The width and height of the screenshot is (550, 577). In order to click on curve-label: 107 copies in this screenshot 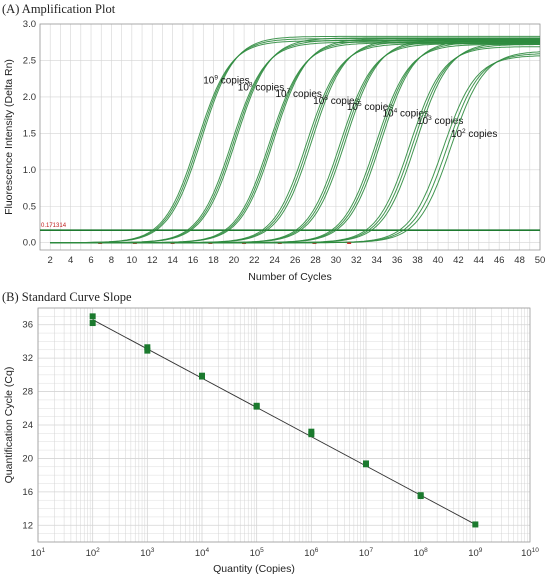, I will do `click(298, 94)`.